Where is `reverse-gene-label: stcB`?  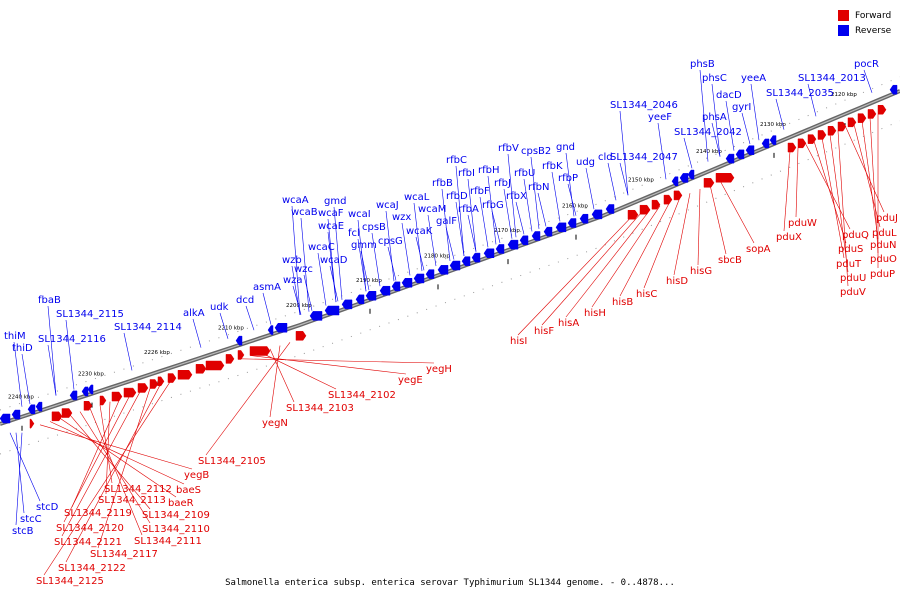 reverse-gene-label: stcB is located at coordinates (23, 531).